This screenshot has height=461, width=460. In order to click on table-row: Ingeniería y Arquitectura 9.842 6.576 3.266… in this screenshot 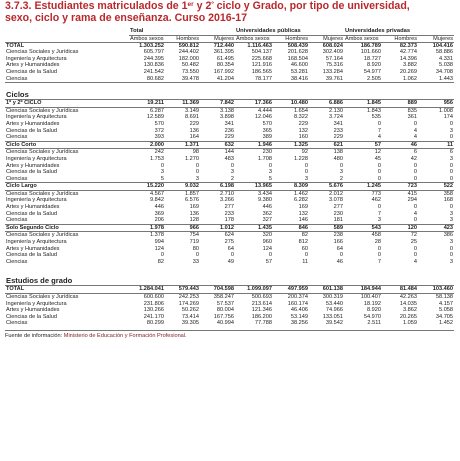, I will do `click(229, 200)`.